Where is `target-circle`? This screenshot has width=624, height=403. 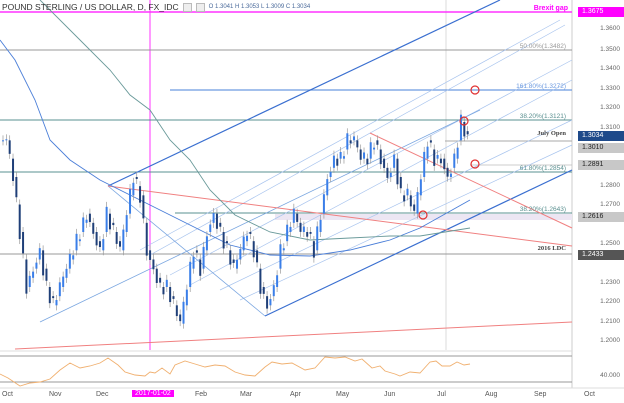
target-circle is located at coordinates (475, 90).